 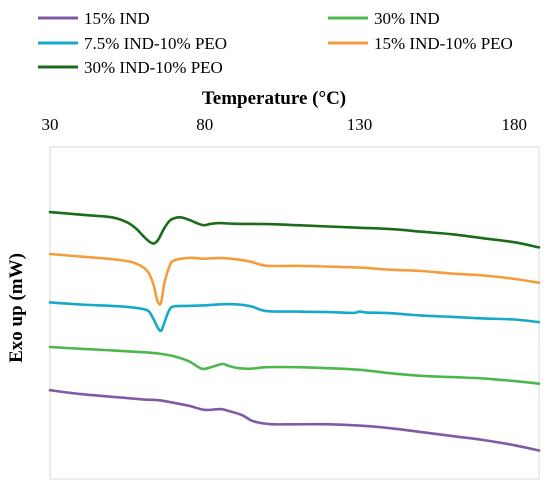 What do you see at coordinates (284, 124) in the screenshot?
I see `x-axis-tick-labels: 30 80 130 180` at bounding box center [284, 124].